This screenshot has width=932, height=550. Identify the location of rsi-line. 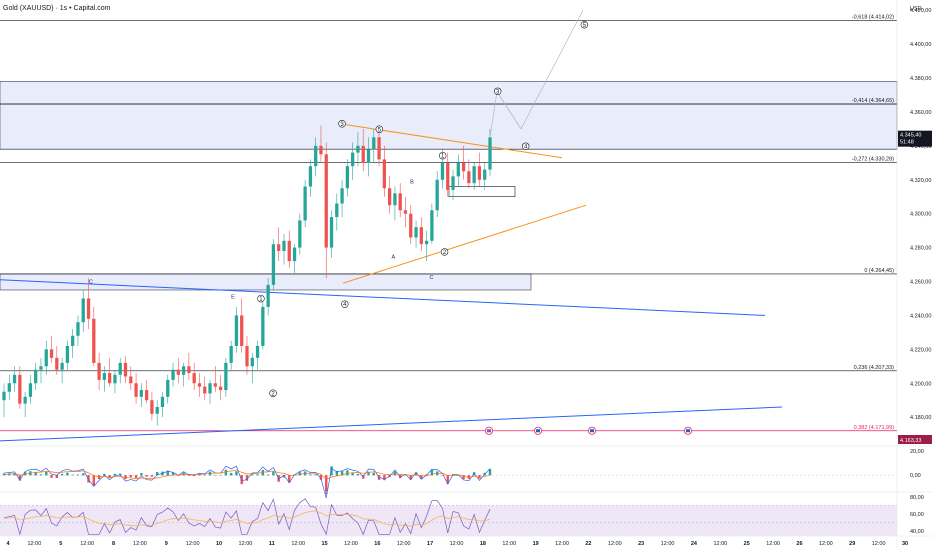
(247, 517).